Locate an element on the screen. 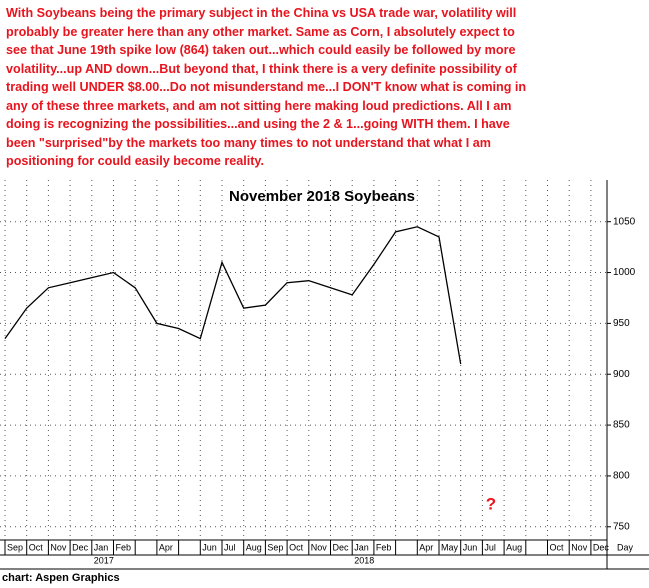  source: chart: Aspen Graphics is located at coordinates (61, 578).